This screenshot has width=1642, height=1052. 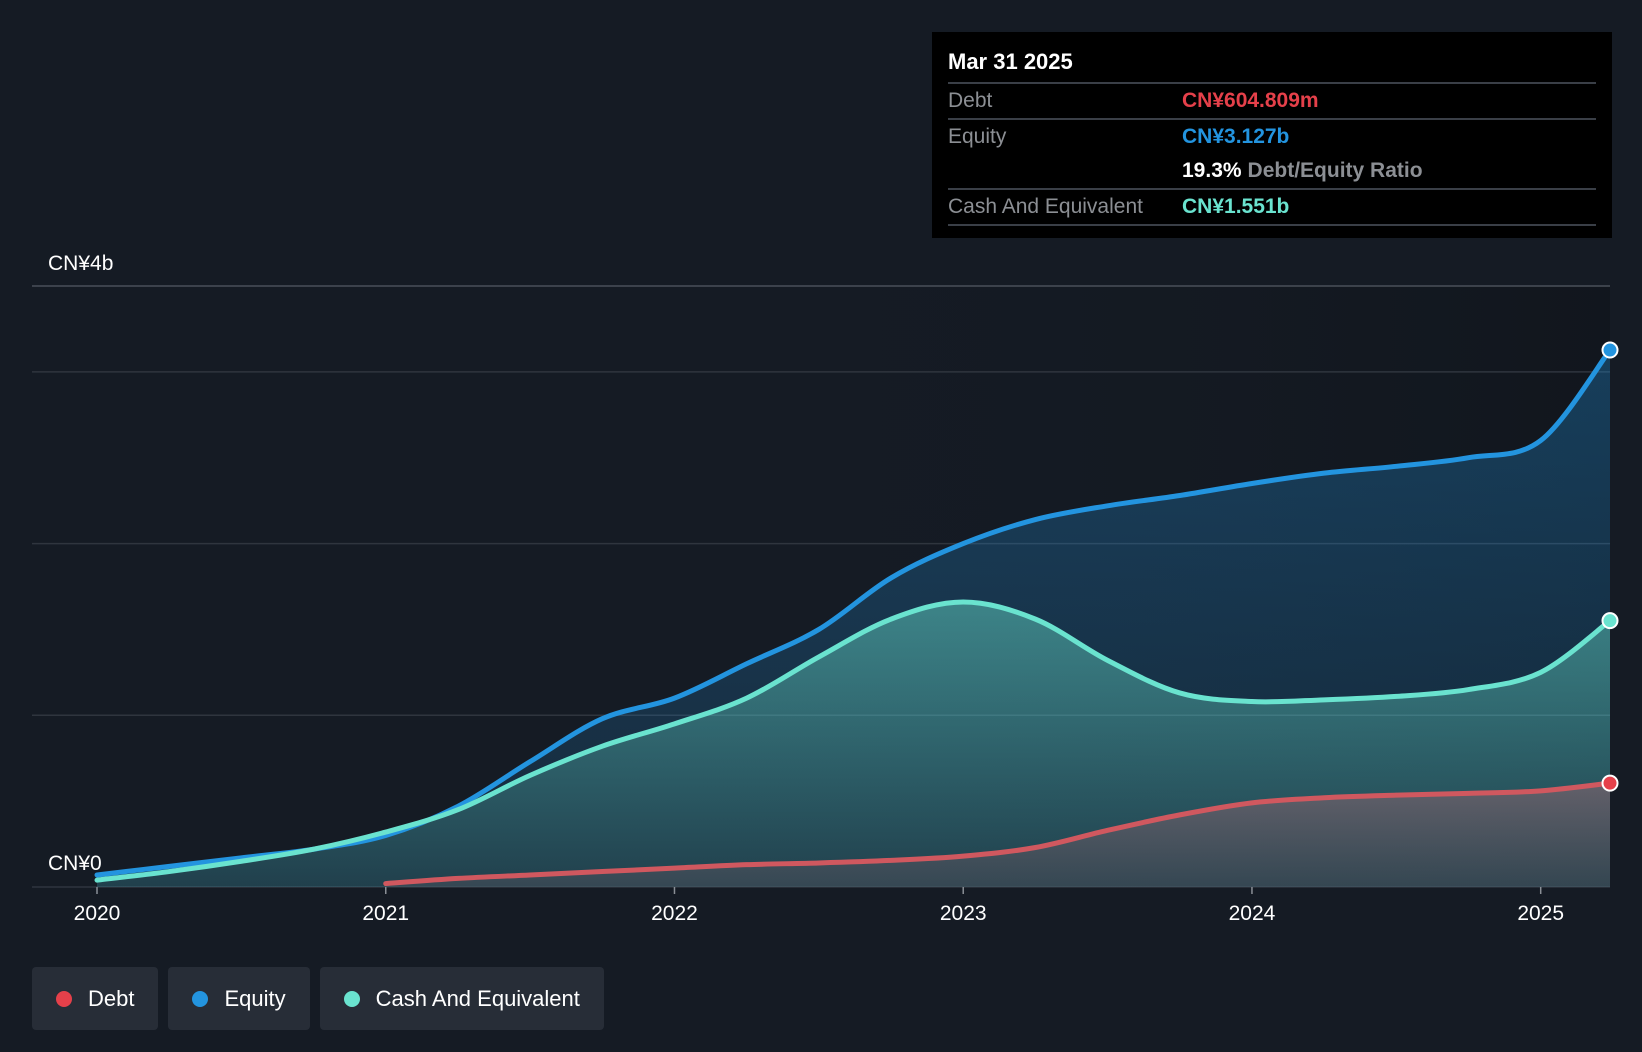 What do you see at coordinates (1236, 206) in the screenshot?
I see `tooltip-cash-value: CN¥1.551b` at bounding box center [1236, 206].